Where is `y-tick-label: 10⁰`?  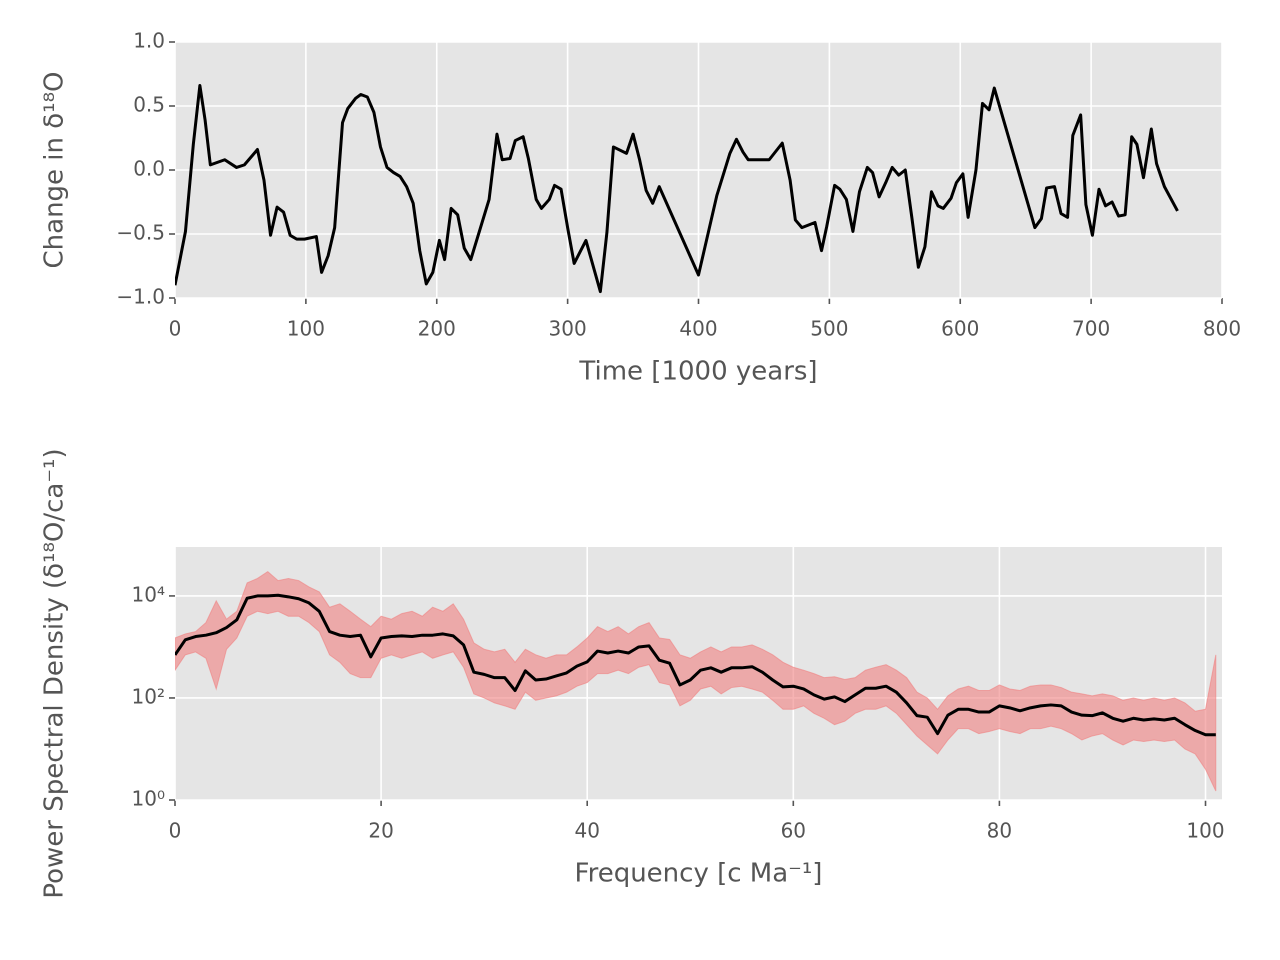 y-tick-label: 10⁰ is located at coordinates (148, 799).